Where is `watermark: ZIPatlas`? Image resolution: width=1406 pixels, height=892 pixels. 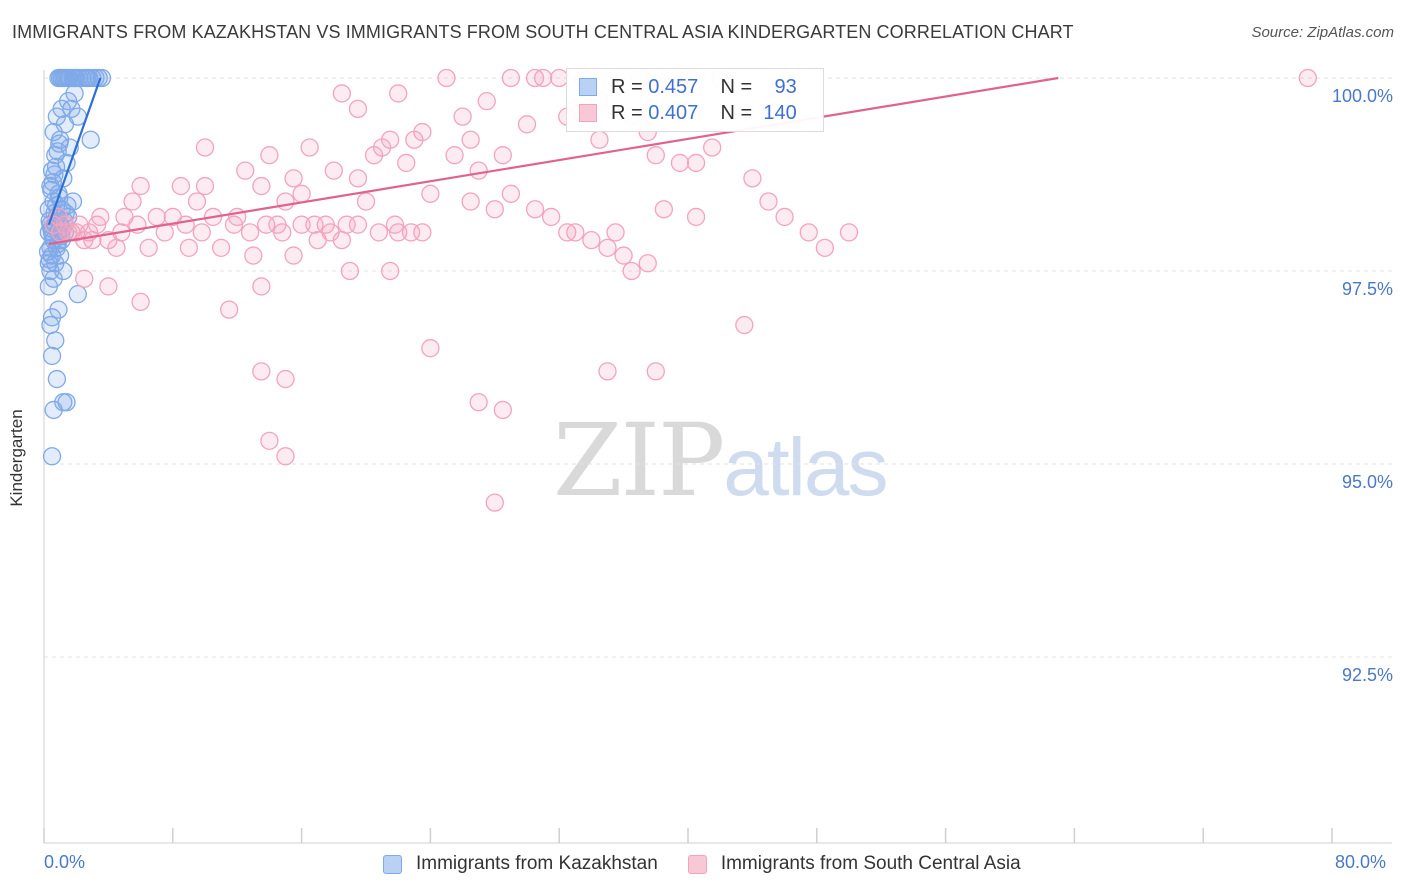
watermark: ZIPatlas is located at coordinates (721, 460).